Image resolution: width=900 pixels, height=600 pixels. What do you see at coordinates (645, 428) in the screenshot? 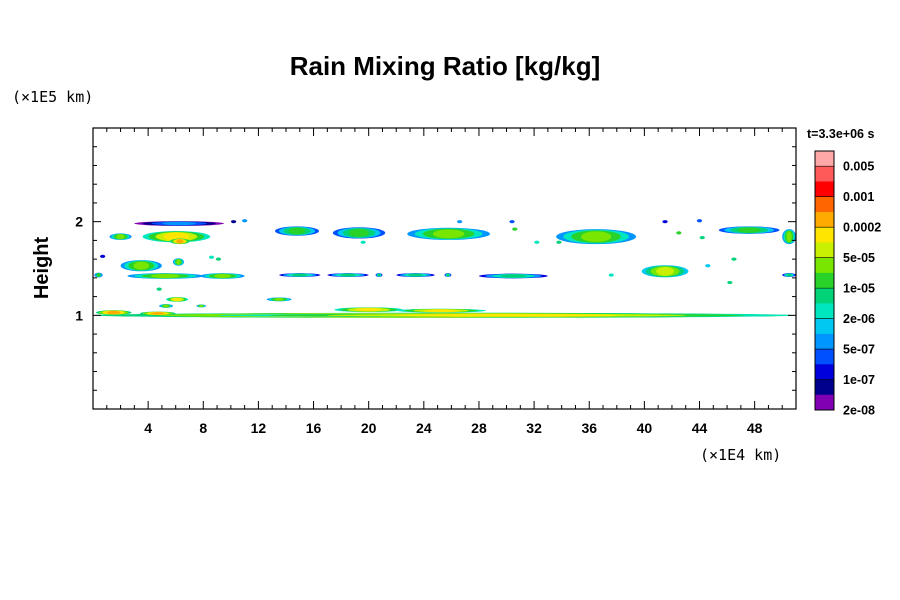
I see `x-tick-label: 40` at bounding box center [645, 428].